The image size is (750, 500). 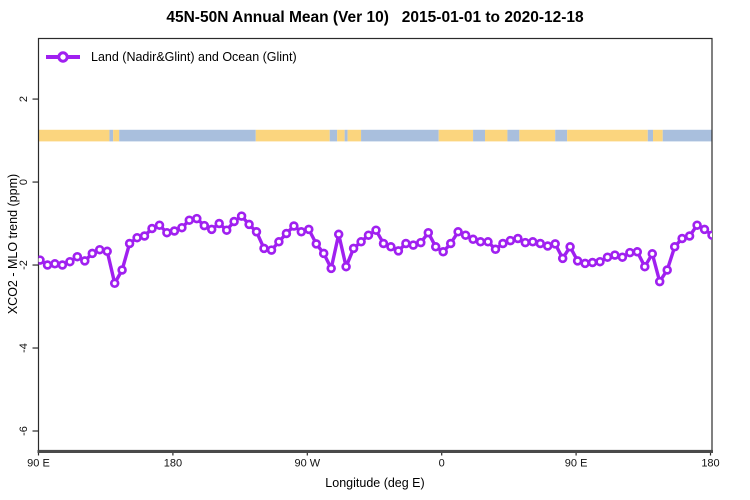 I want to click on y-tick-label: -2, so click(x=24, y=265).